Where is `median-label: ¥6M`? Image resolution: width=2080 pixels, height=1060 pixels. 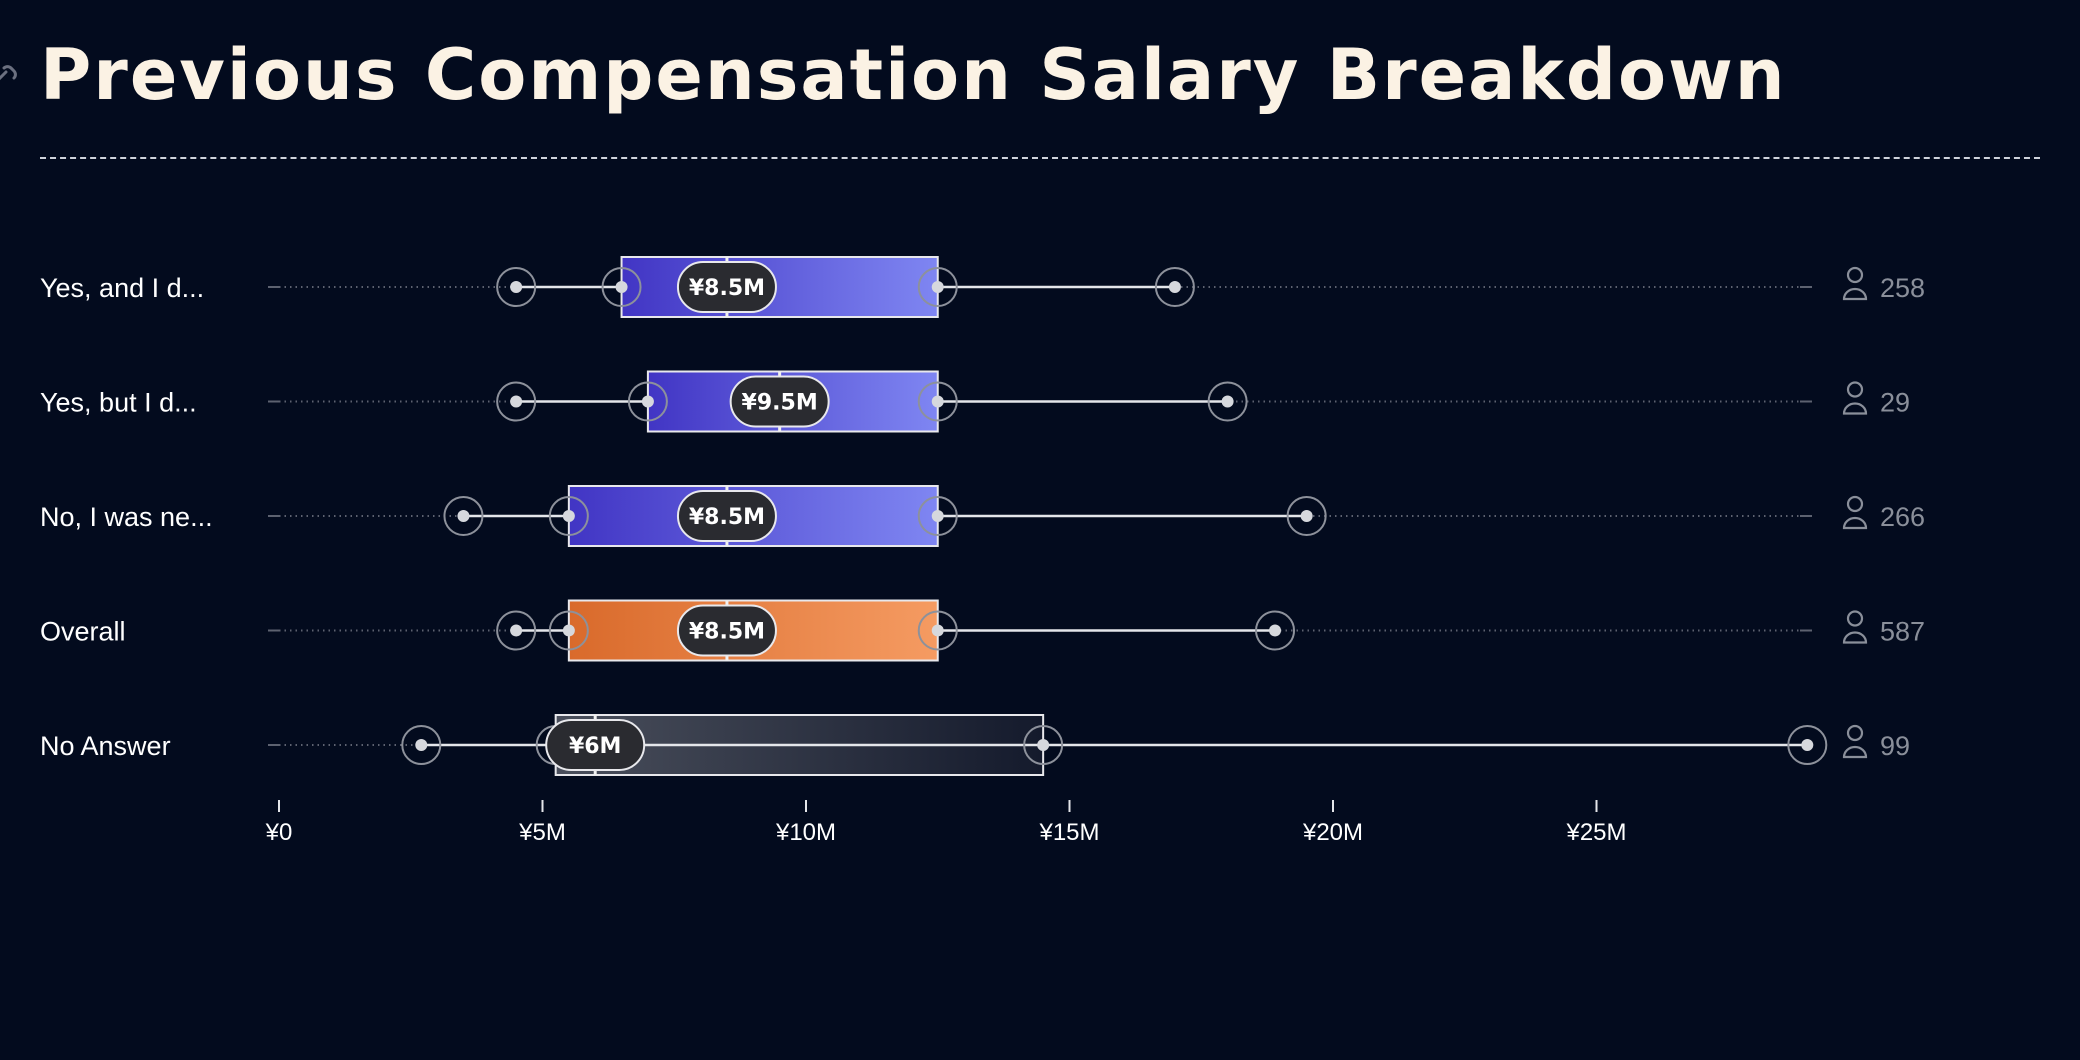 median-label: ¥6M is located at coordinates (595, 746).